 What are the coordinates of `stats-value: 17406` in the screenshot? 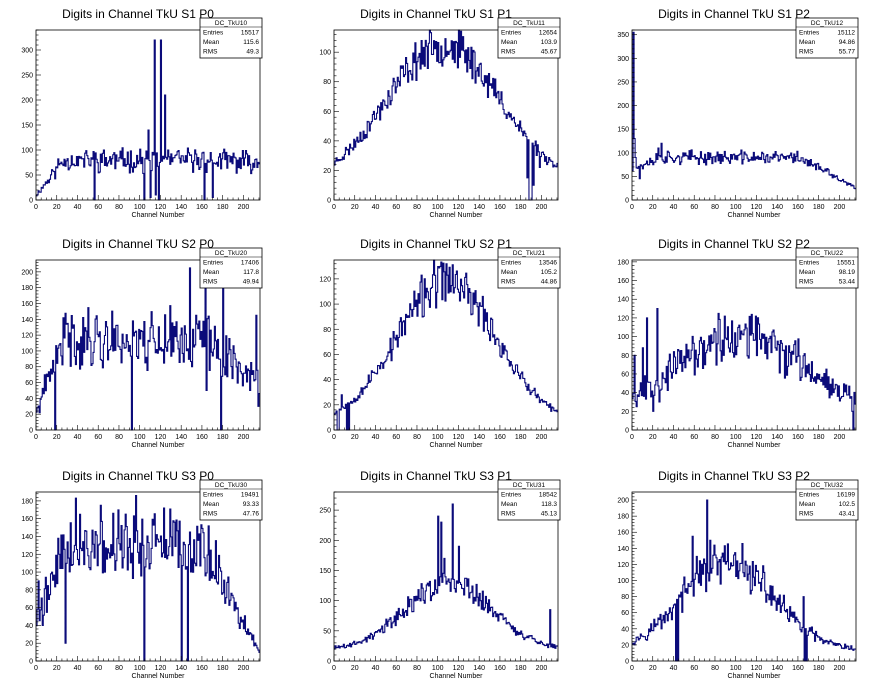 It's located at (250, 263).